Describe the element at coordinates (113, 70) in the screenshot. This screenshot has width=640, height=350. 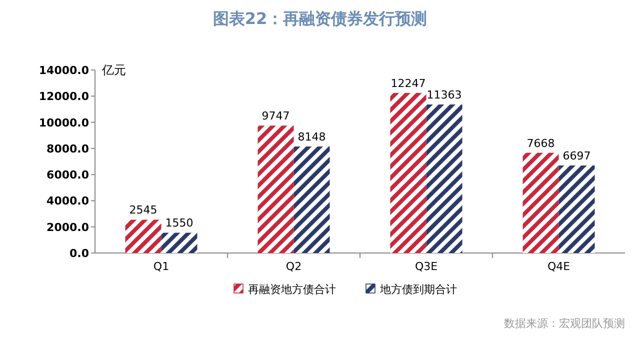
I see `y-axis-title: 亿元` at that location.